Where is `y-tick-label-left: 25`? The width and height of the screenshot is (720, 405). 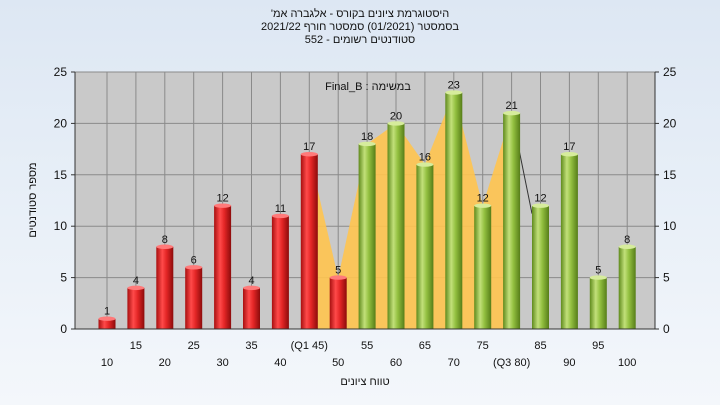
y-tick-label-left: 25 is located at coordinates (61, 72).